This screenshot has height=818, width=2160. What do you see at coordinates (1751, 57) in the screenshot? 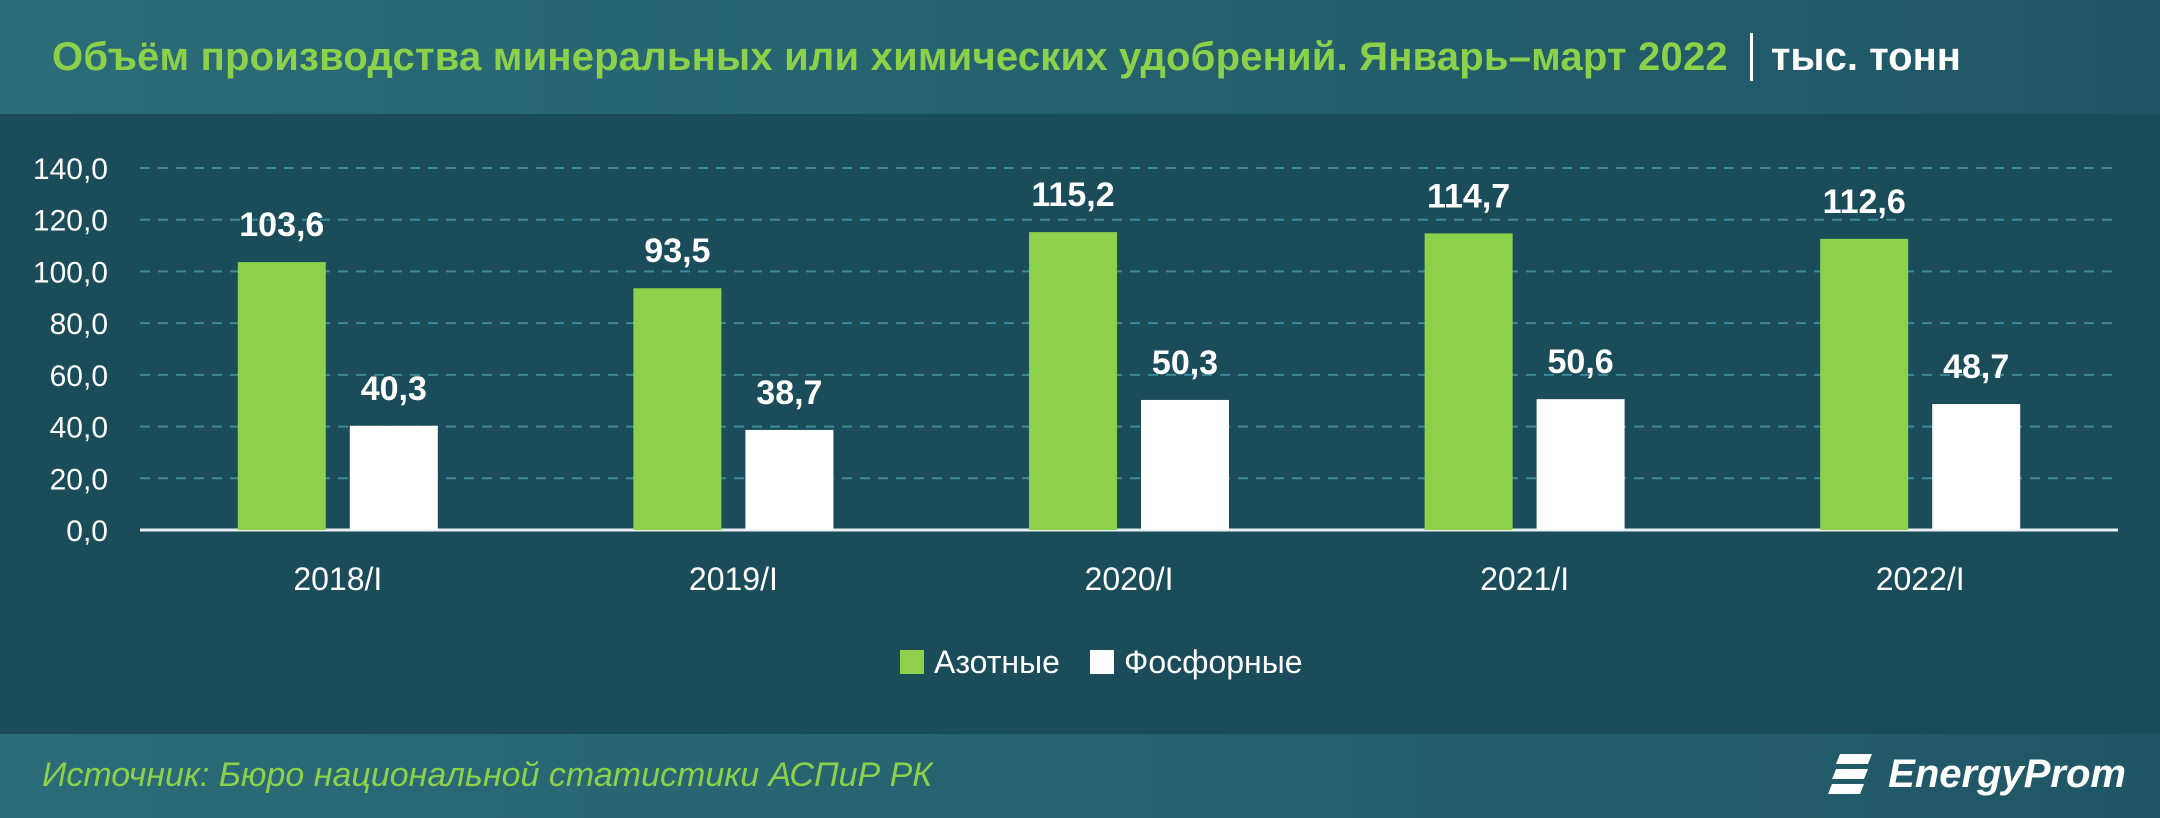
I see `title-separator` at bounding box center [1751, 57].